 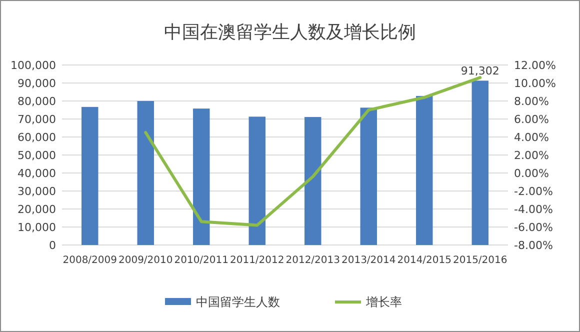 I want to click on y2-tick-label: 0.00%, so click(x=531, y=173).